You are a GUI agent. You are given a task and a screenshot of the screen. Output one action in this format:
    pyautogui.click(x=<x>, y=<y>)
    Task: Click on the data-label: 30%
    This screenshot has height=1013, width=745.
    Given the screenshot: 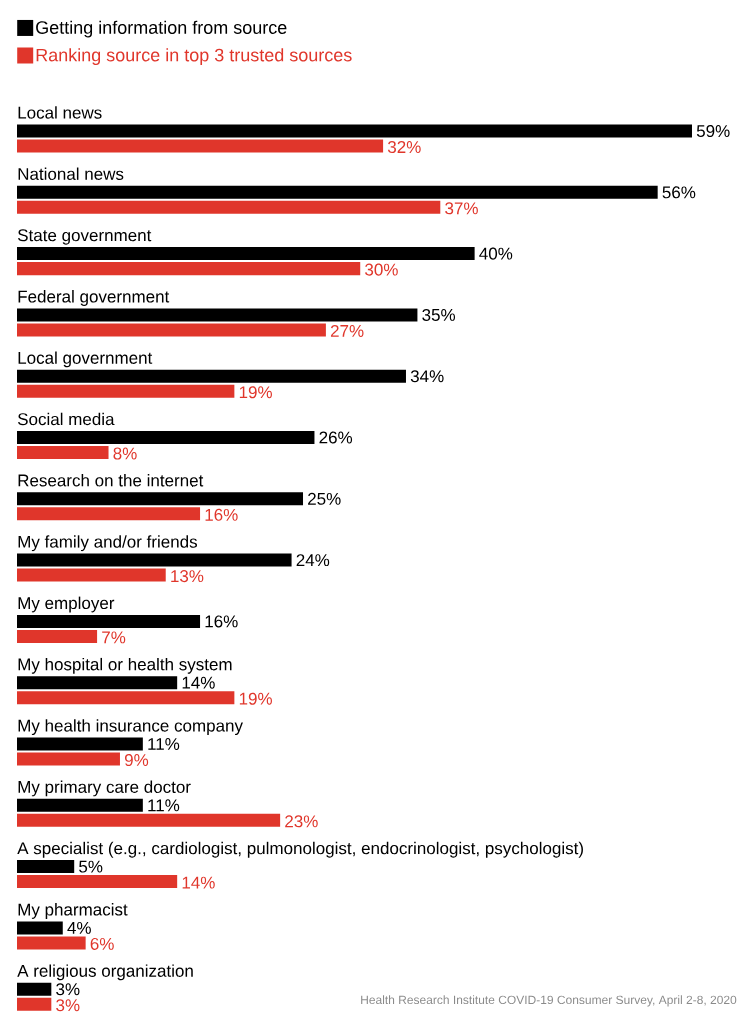 What is the action you would take?
    pyautogui.click(x=381, y=269)
    